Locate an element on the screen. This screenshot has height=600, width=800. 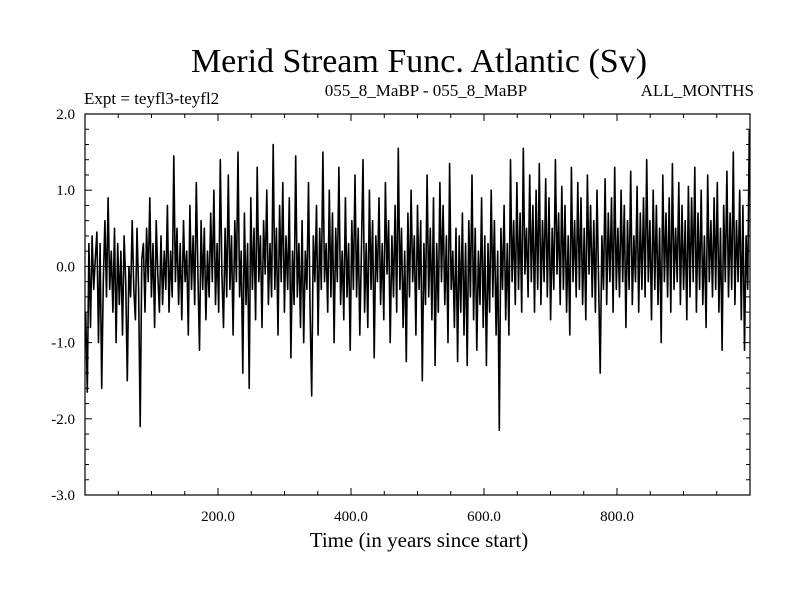
x-tick-label: 800.0 is located at coordinates (617, 517).